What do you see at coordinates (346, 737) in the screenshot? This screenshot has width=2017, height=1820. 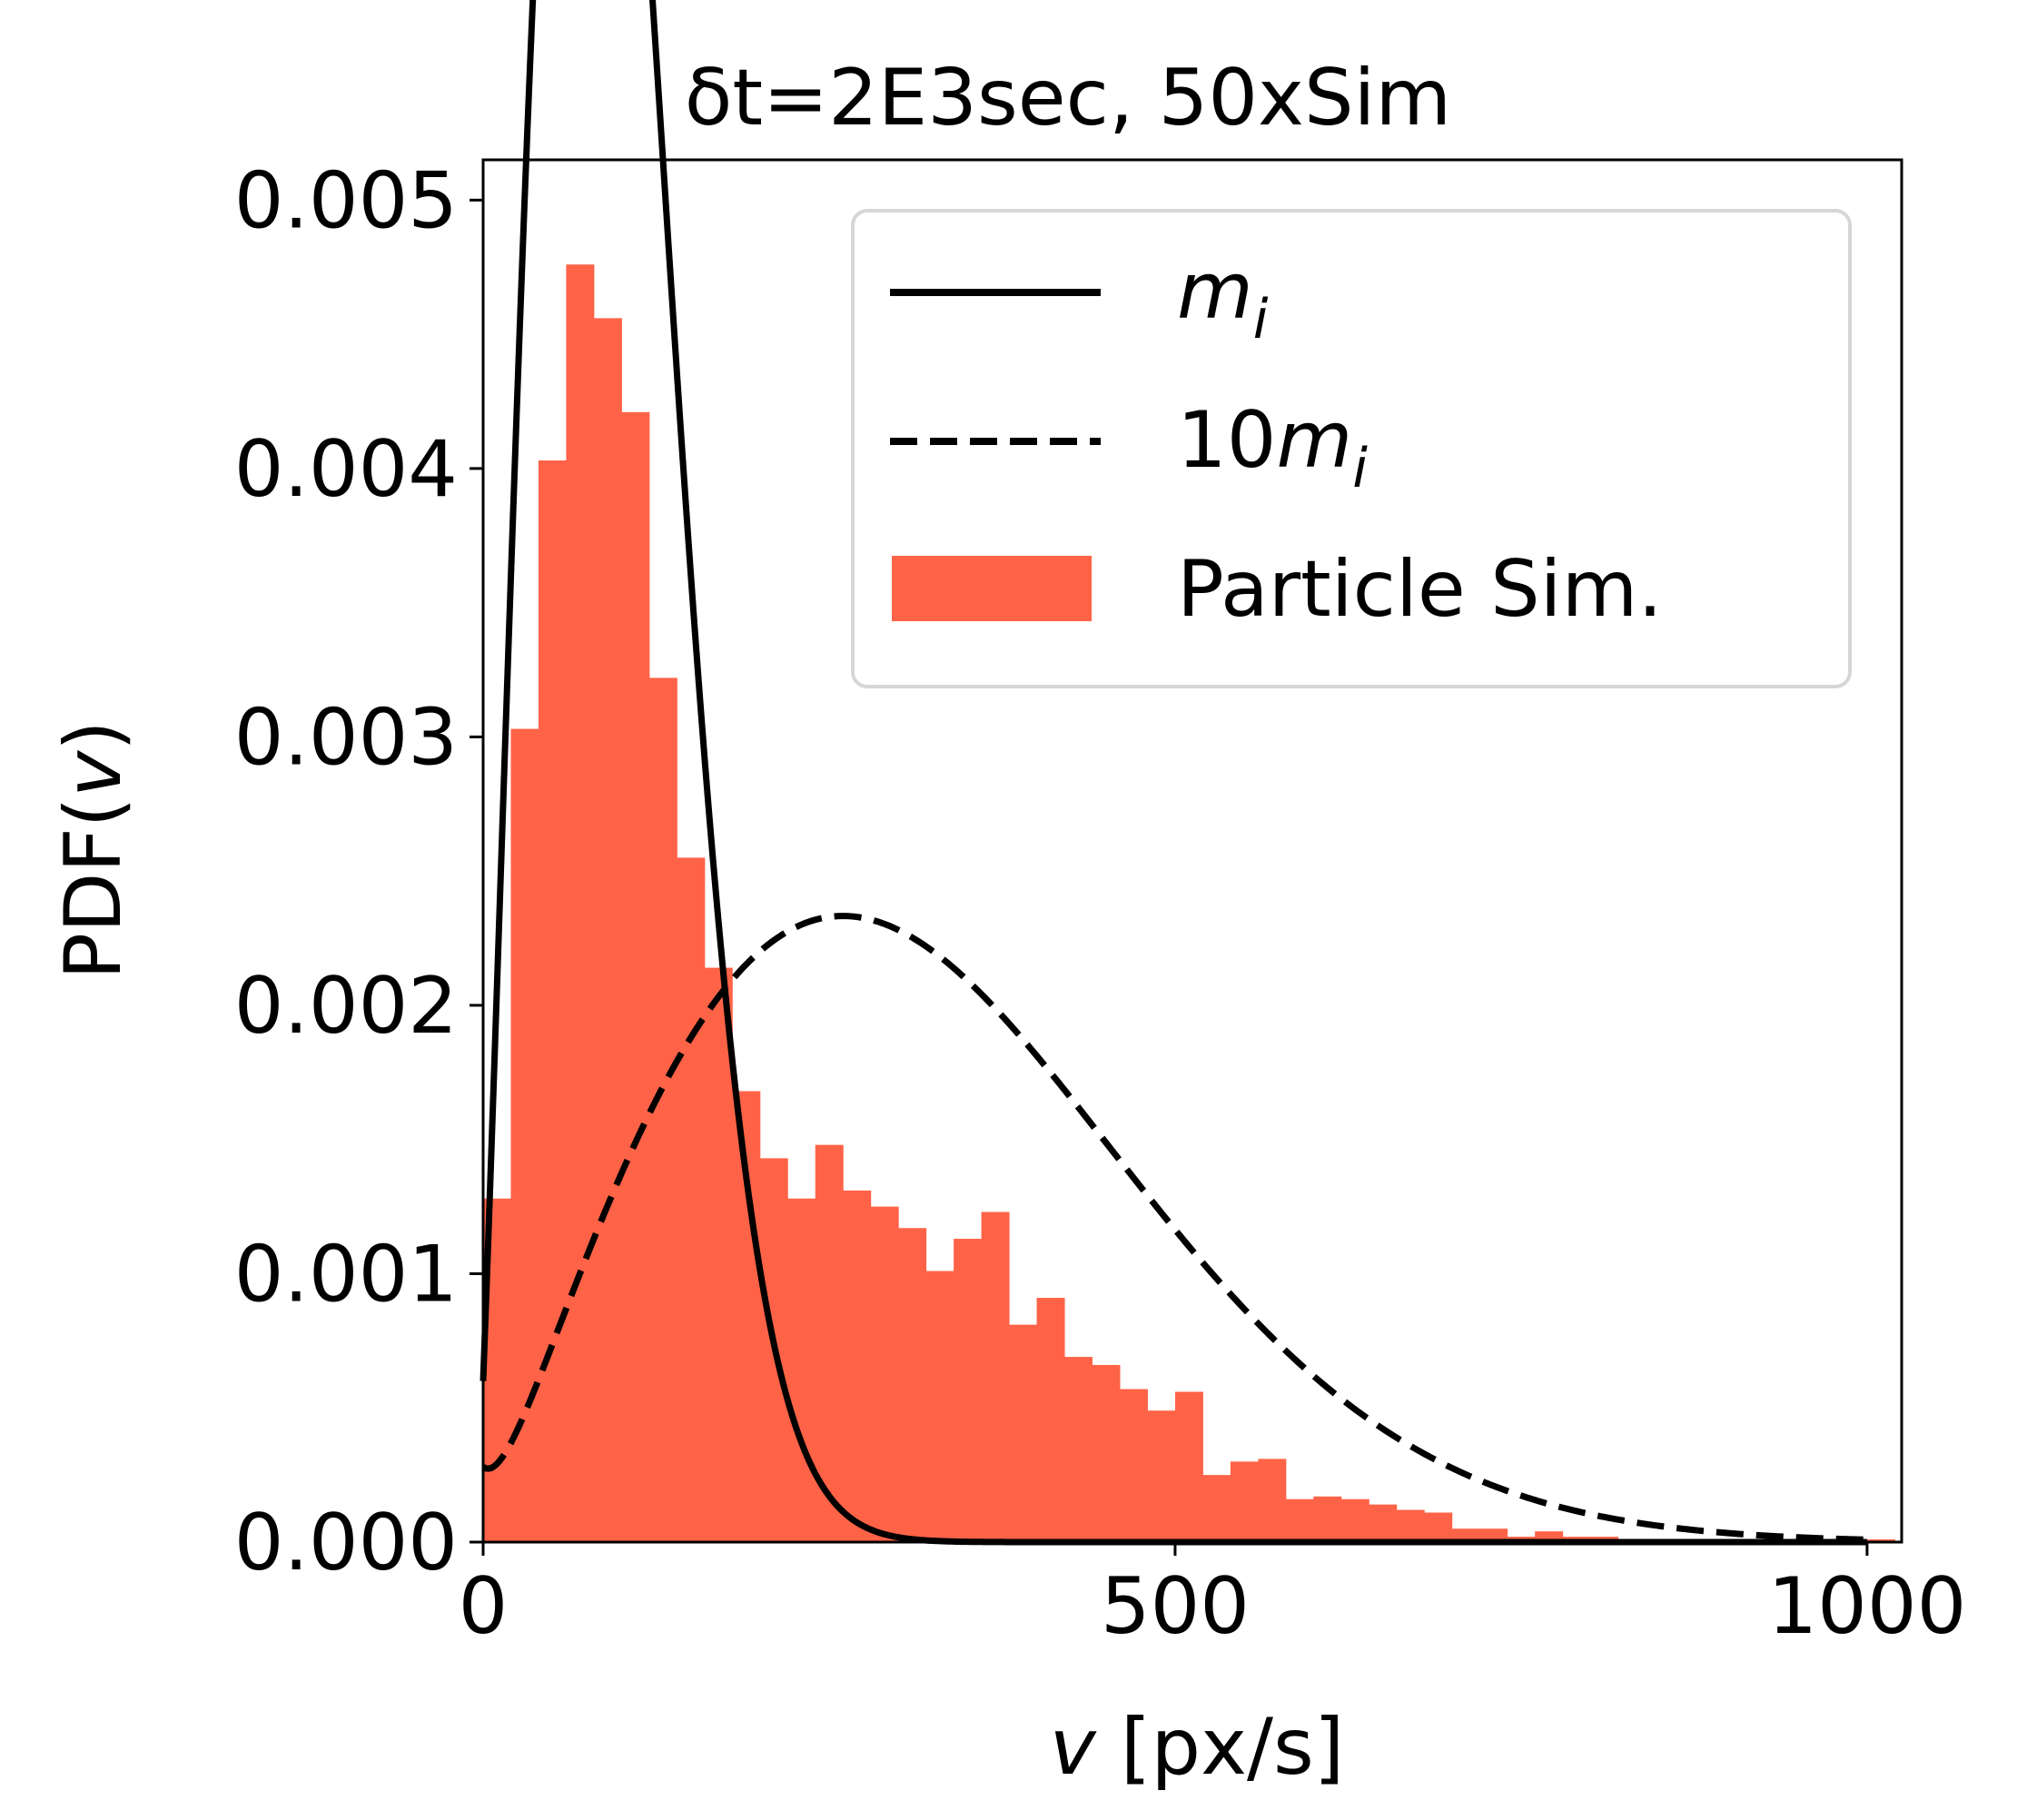 I see `y-tick-label: 0.003` at bounding box center [346, 737].